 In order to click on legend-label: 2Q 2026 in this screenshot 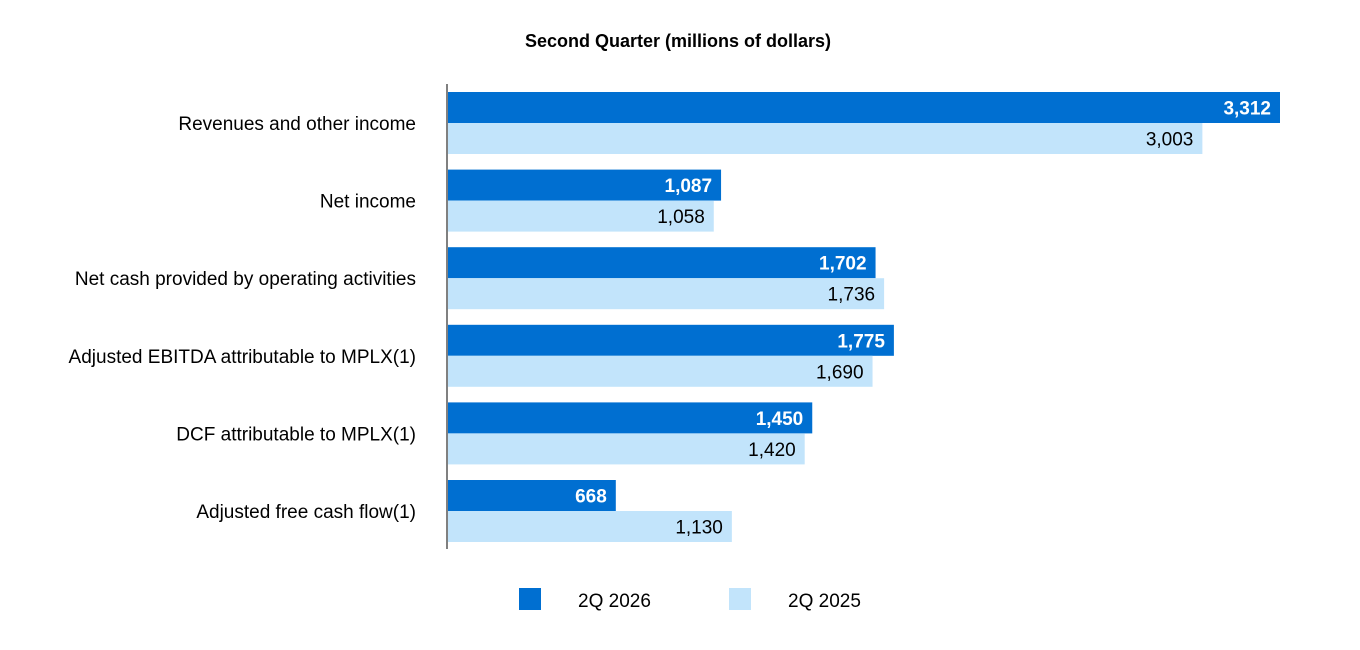, I will do `click(614, 601)`.